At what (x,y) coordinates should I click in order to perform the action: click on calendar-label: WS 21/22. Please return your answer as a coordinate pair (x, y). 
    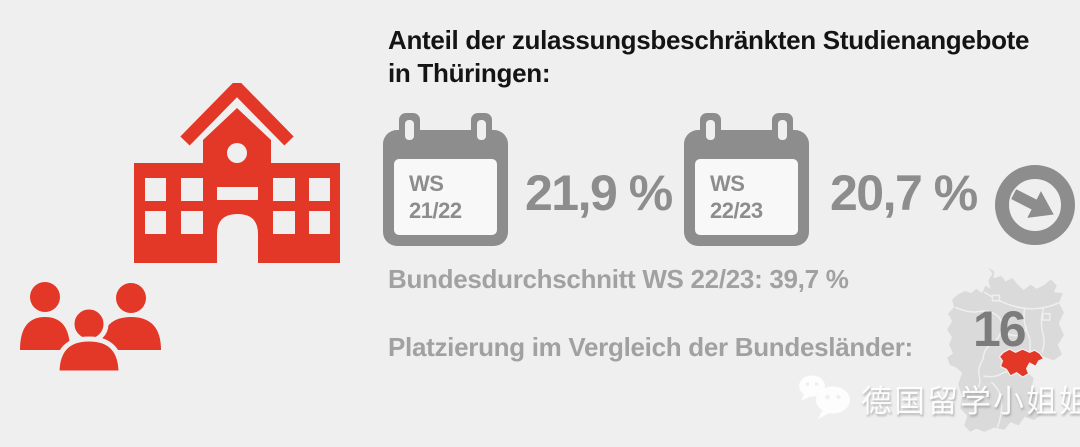
    Looking at the image, I should click on (445, 197).